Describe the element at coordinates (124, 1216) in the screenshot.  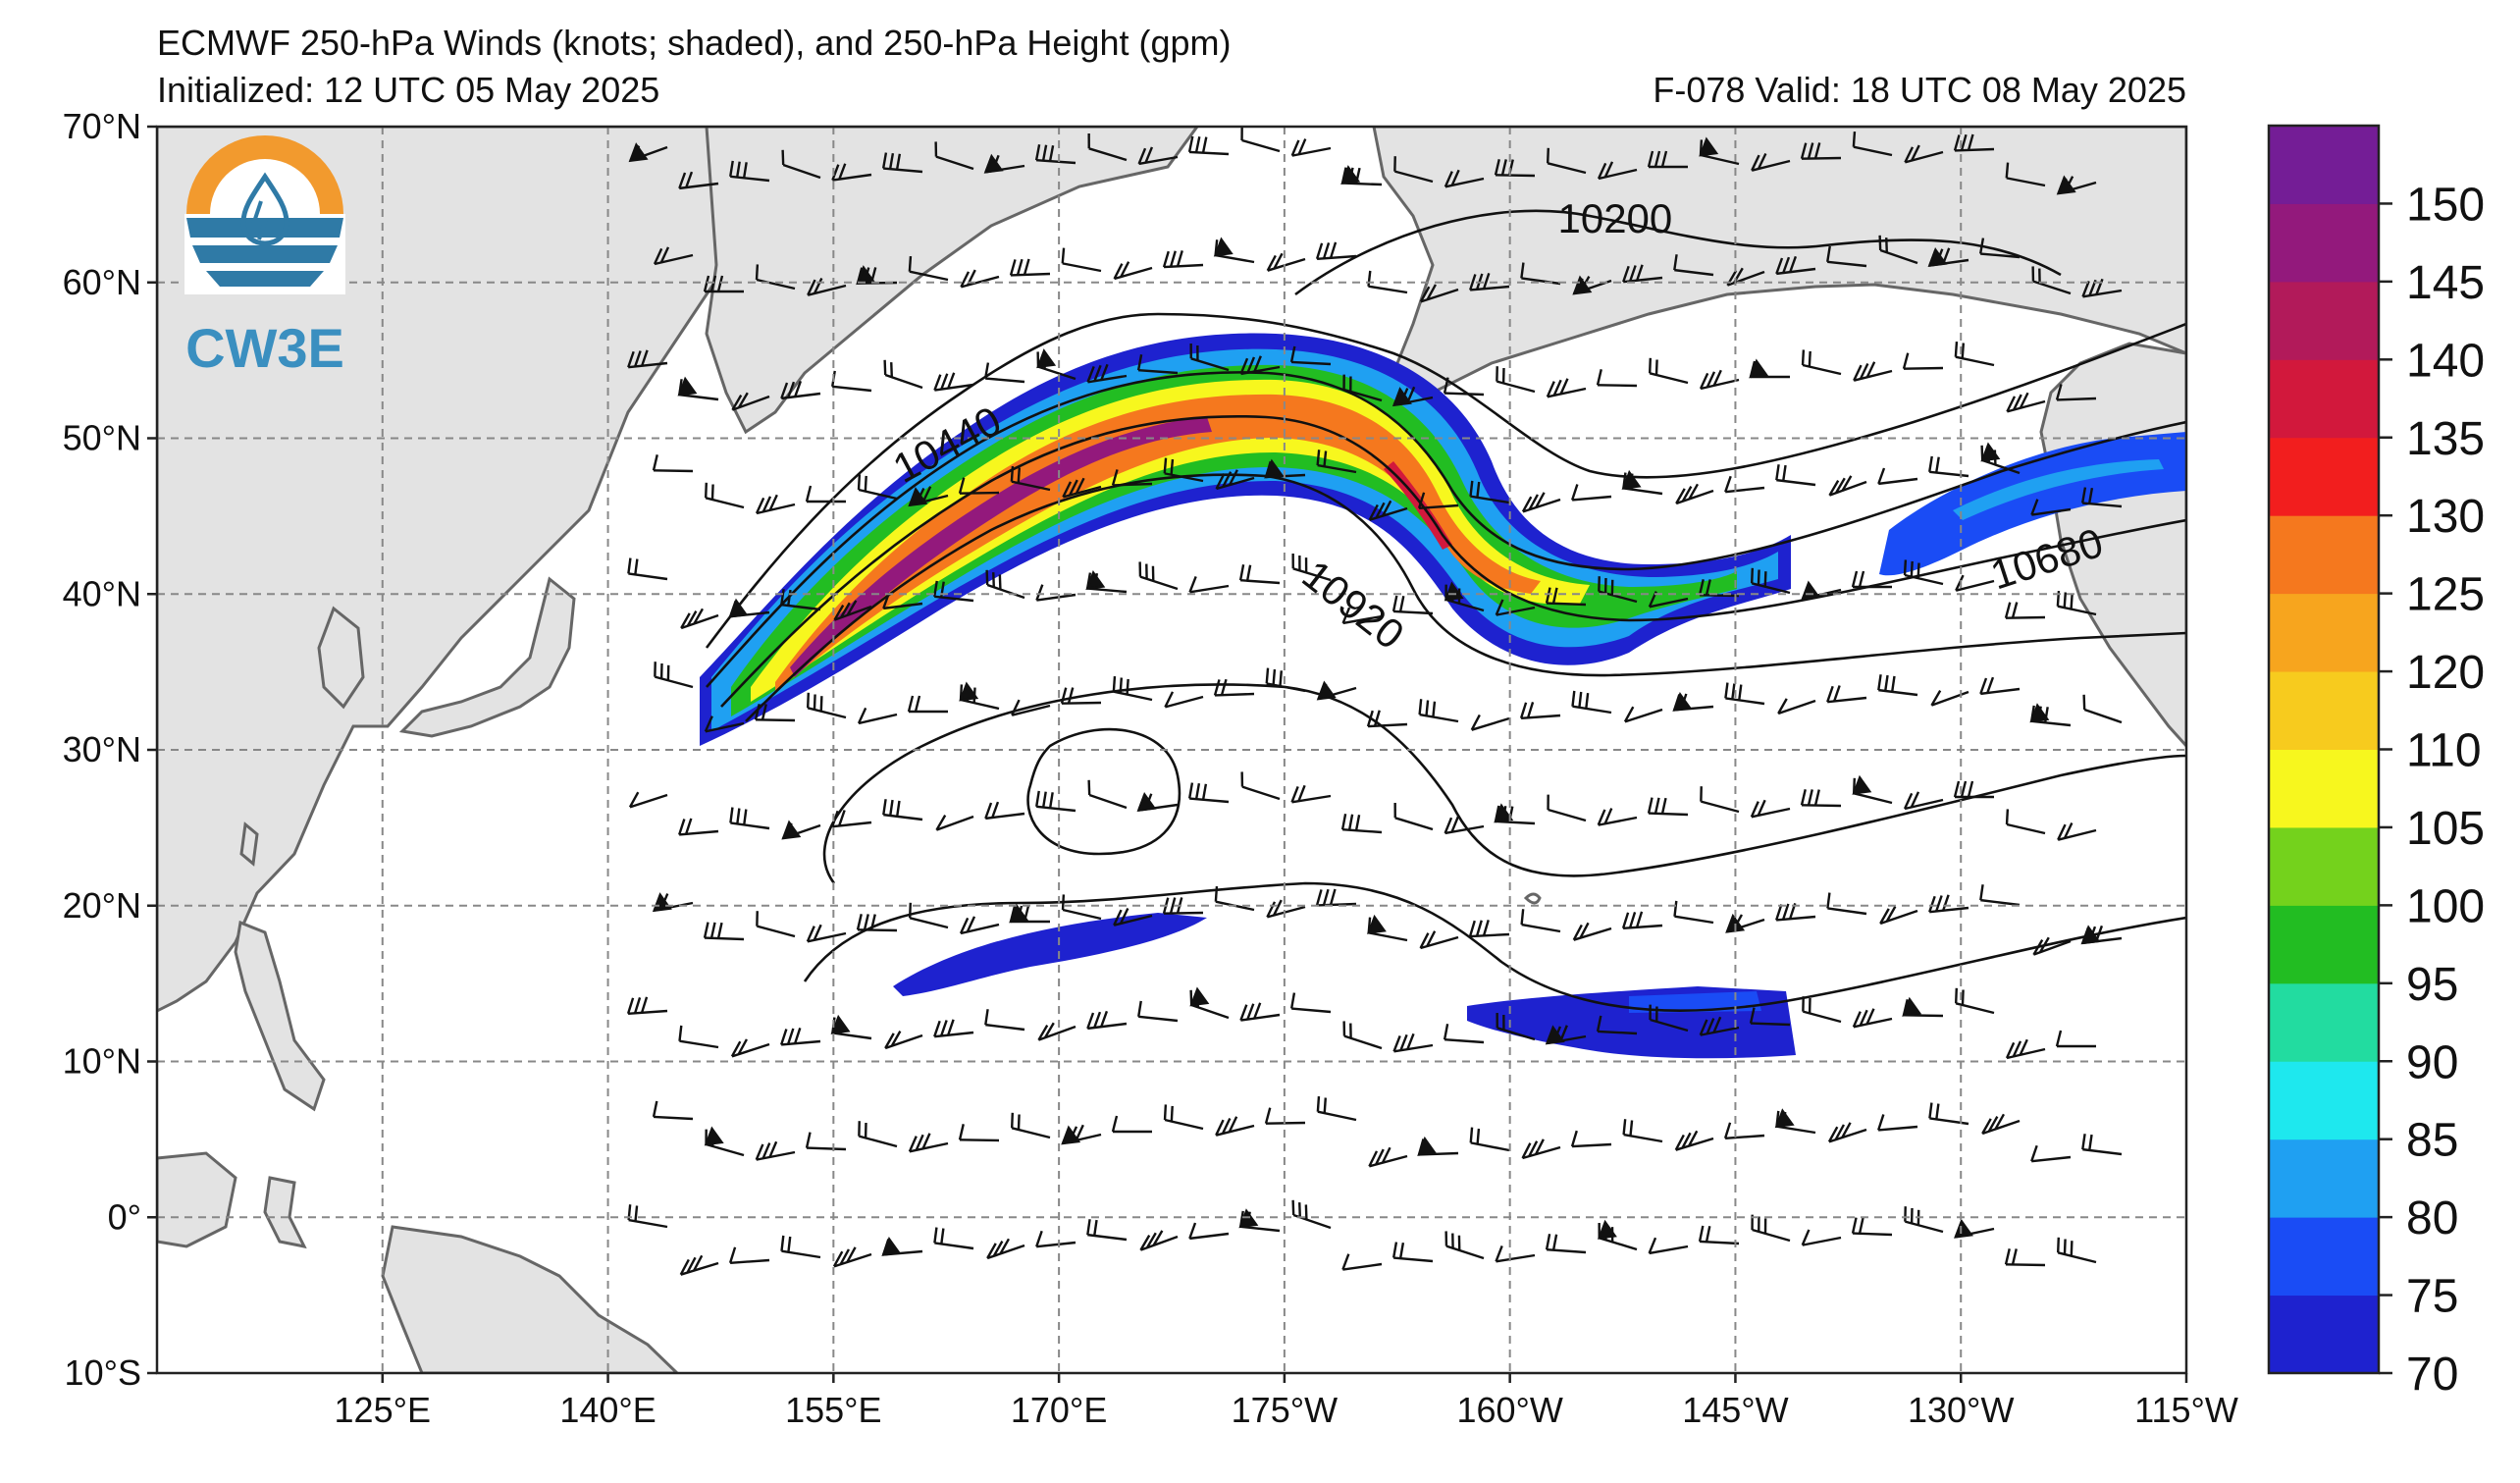
I see `lat-label: 0°` at that location.